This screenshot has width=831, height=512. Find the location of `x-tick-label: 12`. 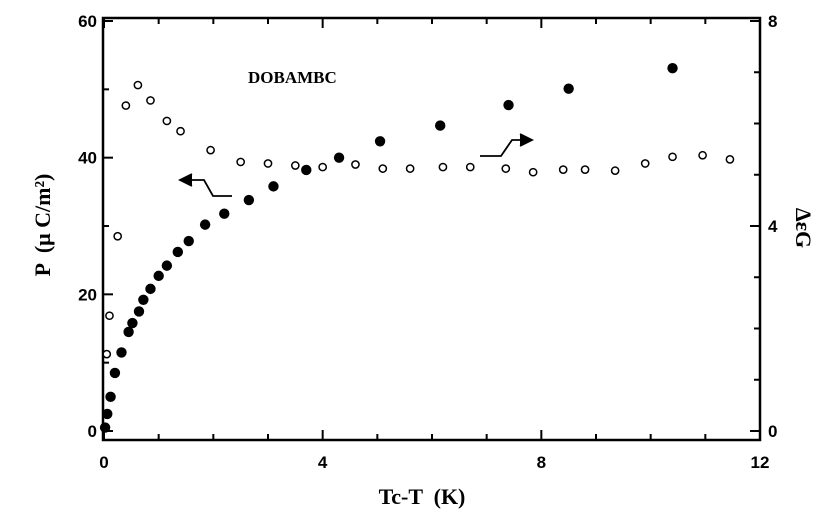

x-tick-label: 12 is located at coordinates (760, 462).